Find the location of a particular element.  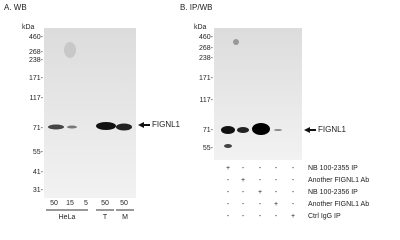

lane-label: 15 is located at coordinates (70, 203).